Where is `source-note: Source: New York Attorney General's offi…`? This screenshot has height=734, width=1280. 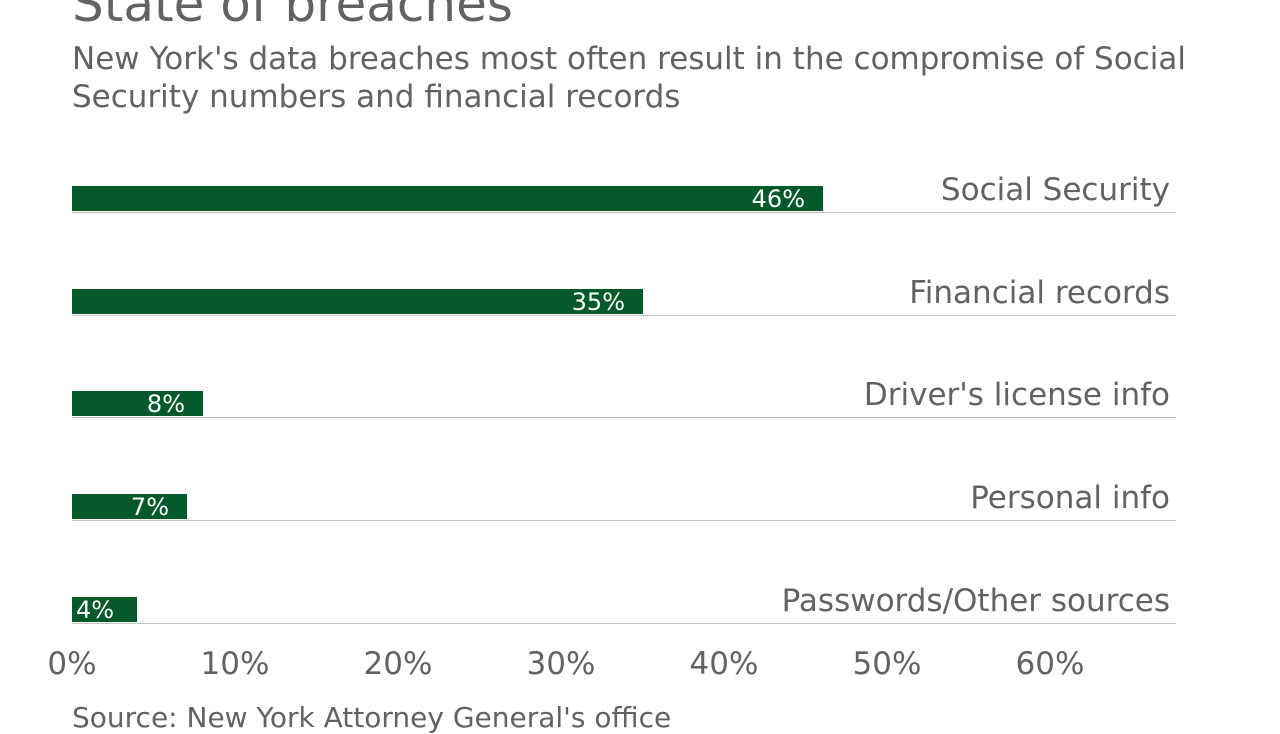 source-note: Source: New York Attorney General's offi… is located at coordinates (372, 717).